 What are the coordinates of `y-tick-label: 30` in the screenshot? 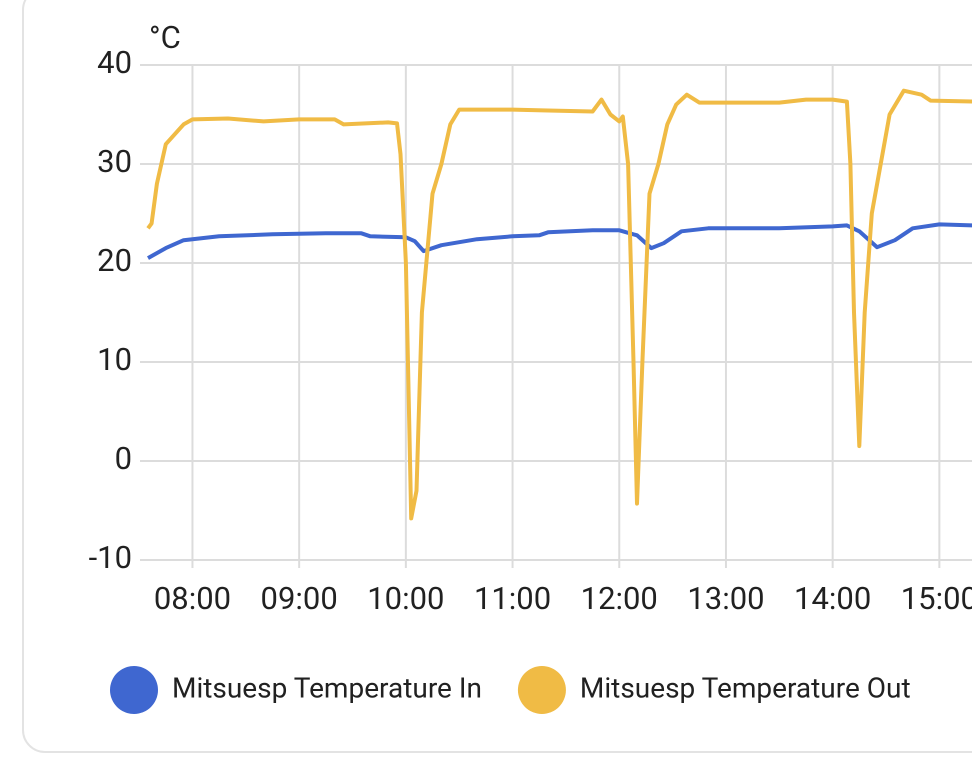 It's located at (114, 161).